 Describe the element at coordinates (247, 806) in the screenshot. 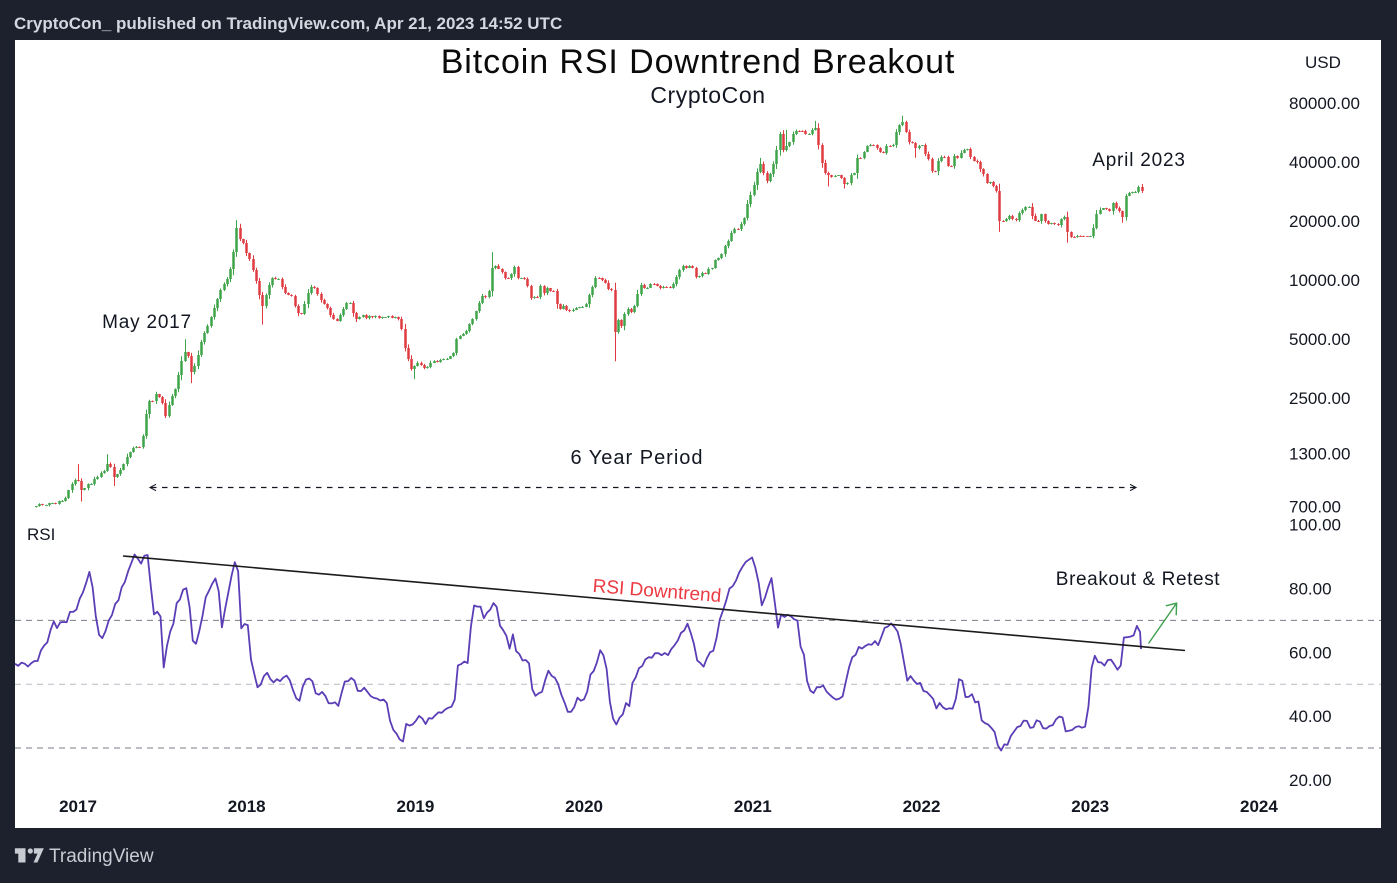

I see `svg-text: 2018` at that location.